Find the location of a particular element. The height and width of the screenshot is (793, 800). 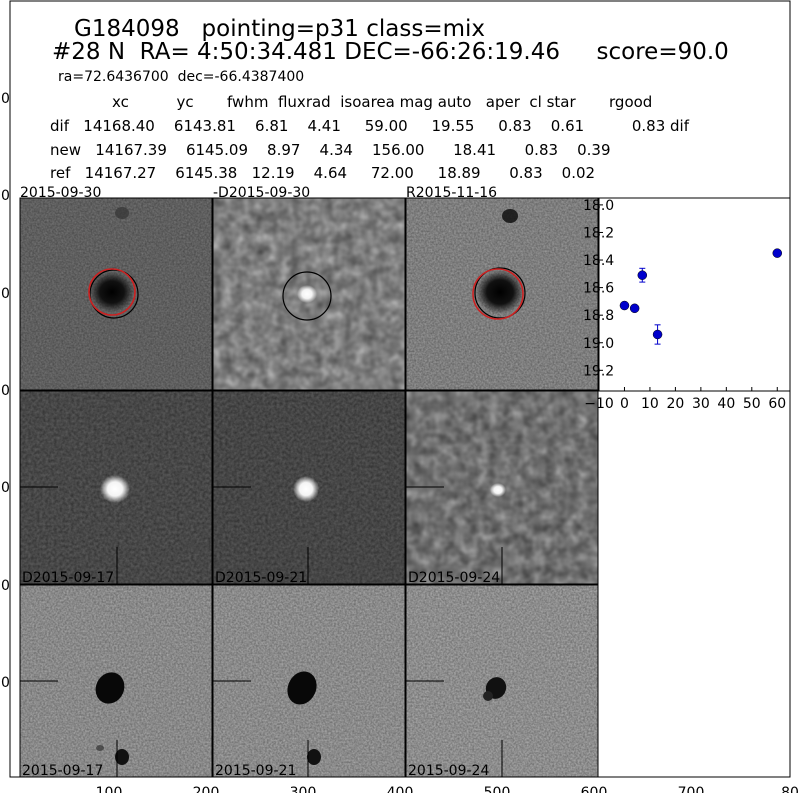

outer-x-ticks: 100 200 300 400 500 600 700 80 is located at coordinates (447, 789).